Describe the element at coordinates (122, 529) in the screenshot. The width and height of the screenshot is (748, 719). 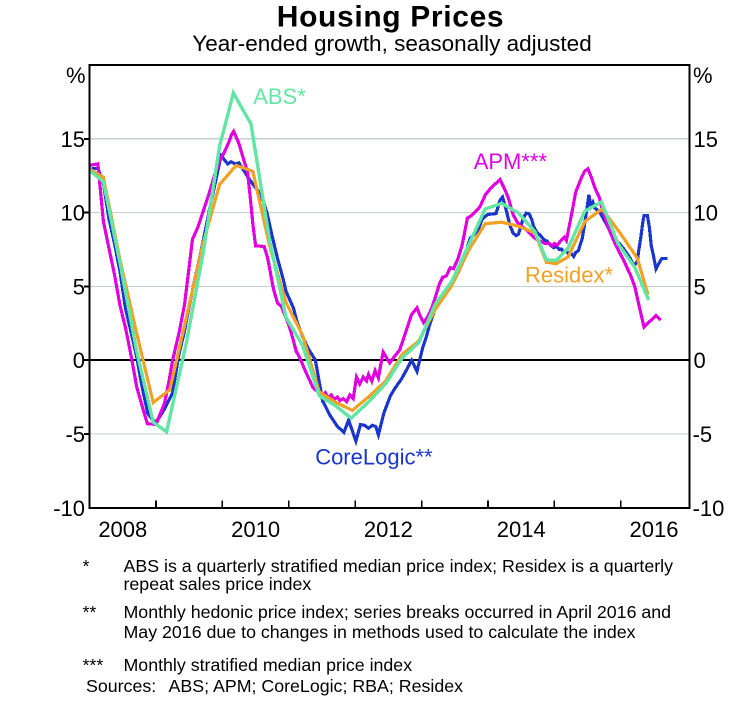
I see `svg-text: 2008` at that location.